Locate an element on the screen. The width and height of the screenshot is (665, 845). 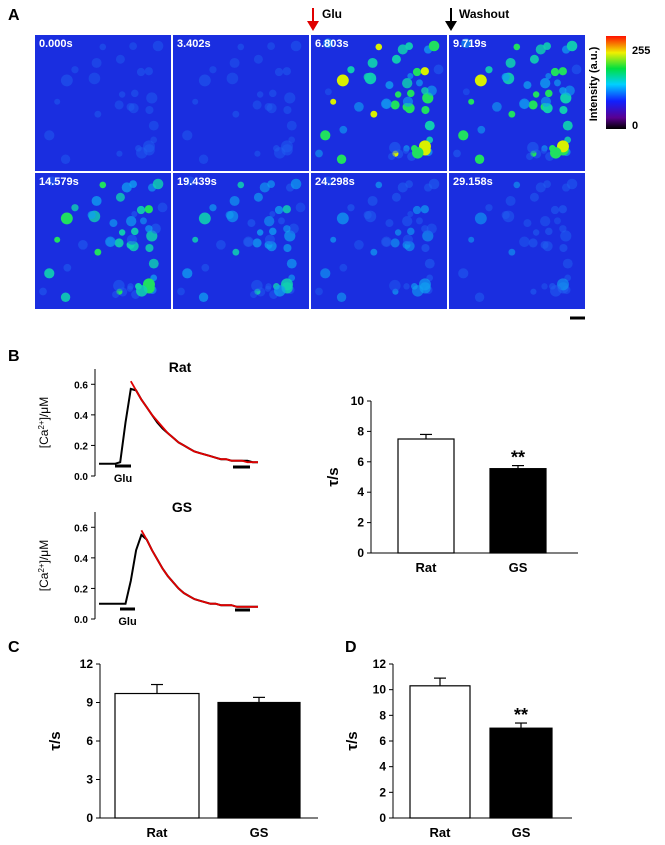
trace is located at coordinates (199, 568).